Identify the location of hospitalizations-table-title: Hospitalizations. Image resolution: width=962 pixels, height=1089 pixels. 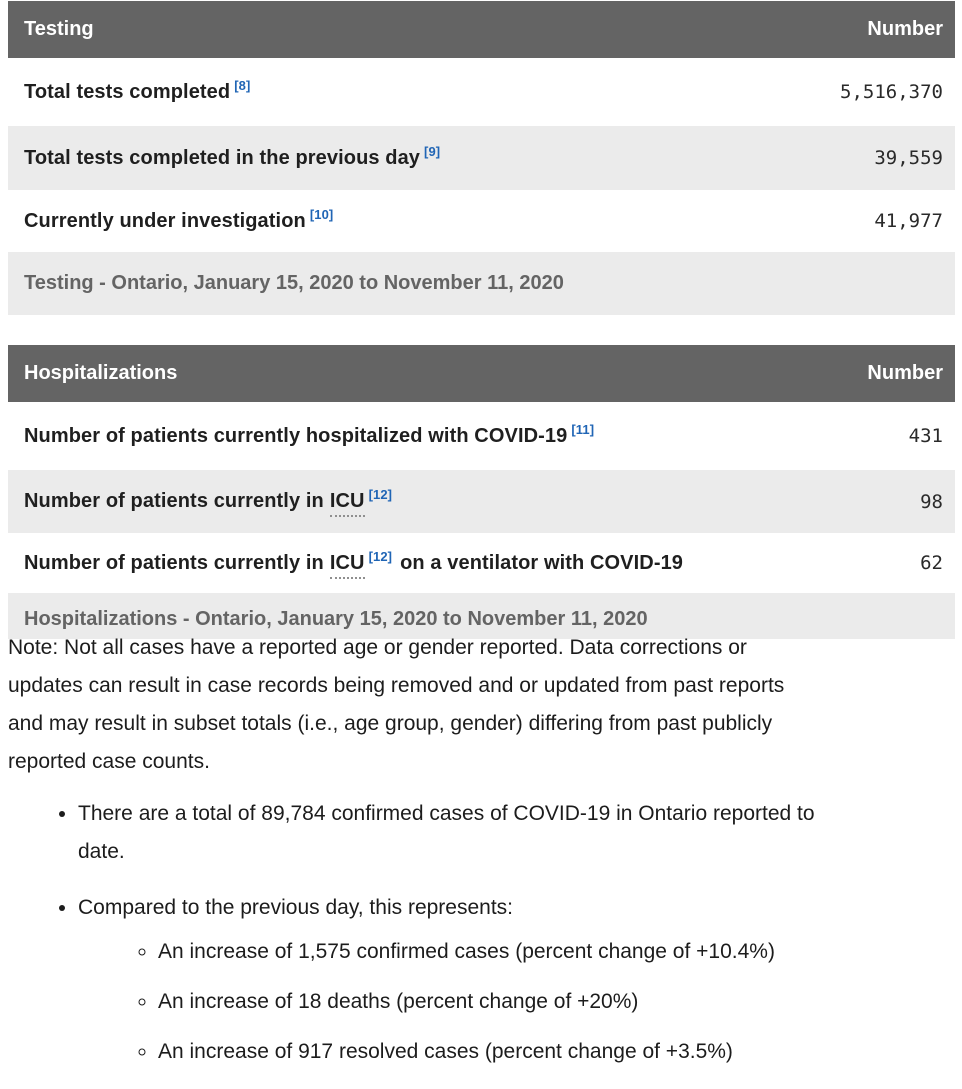
(101, 373).